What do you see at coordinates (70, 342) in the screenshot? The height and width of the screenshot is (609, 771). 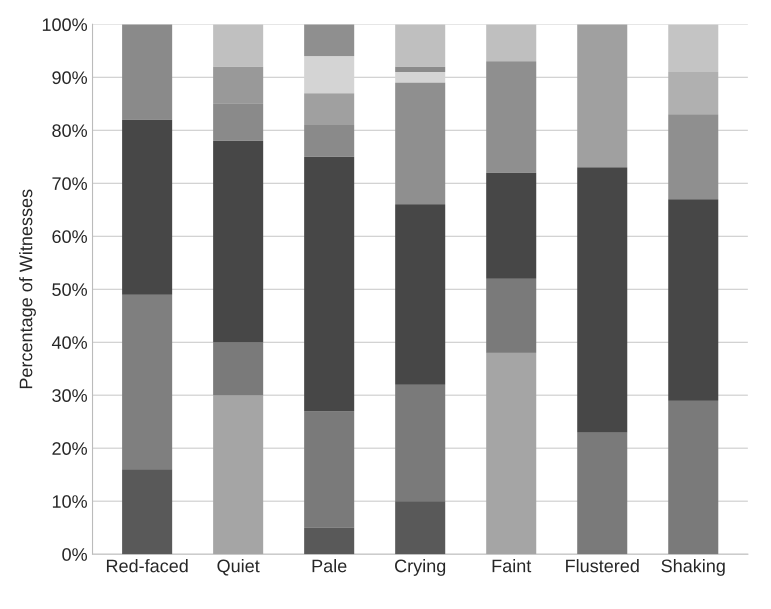 I see `y-tick-label: 40%` at bounding box center [70, 342].